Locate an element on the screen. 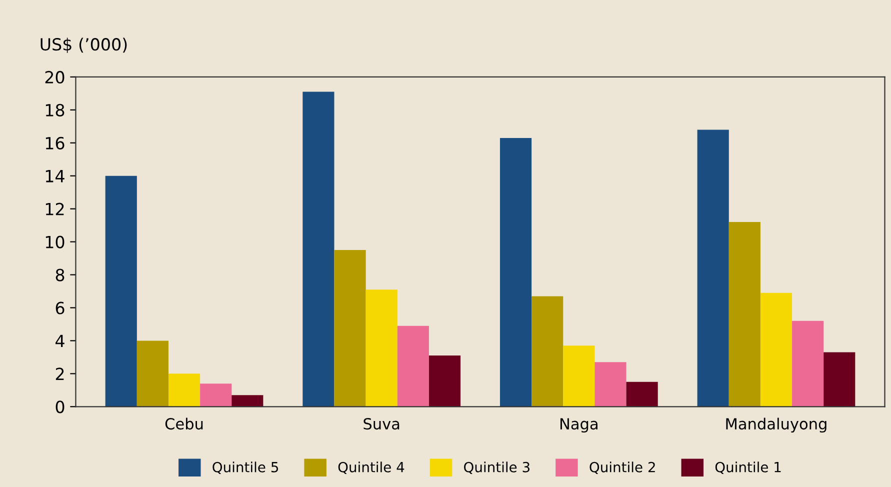 This screenshot has height=487, width=891. legend-label: Quintile 1 is located at coordinates (748, 468).